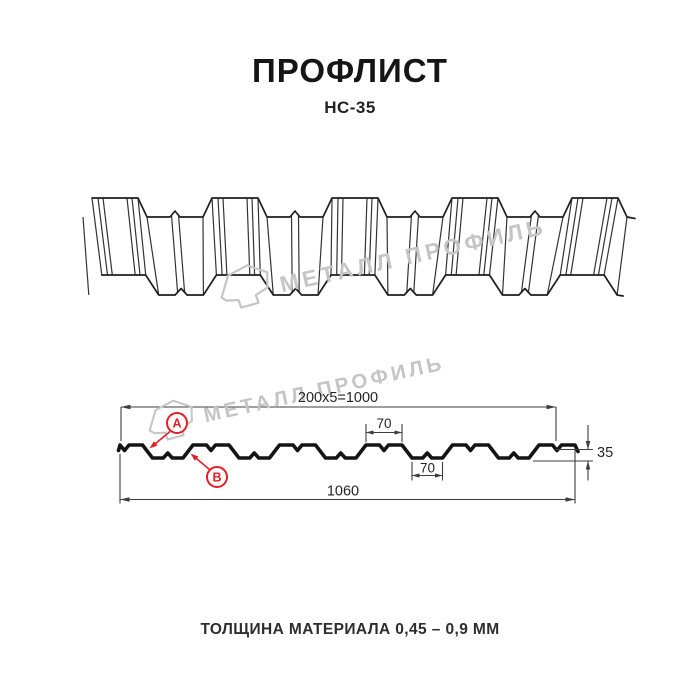 The height and width of the screenshot is (700, 700). I want to click on marker-a-letter: А, so click(176, 424).